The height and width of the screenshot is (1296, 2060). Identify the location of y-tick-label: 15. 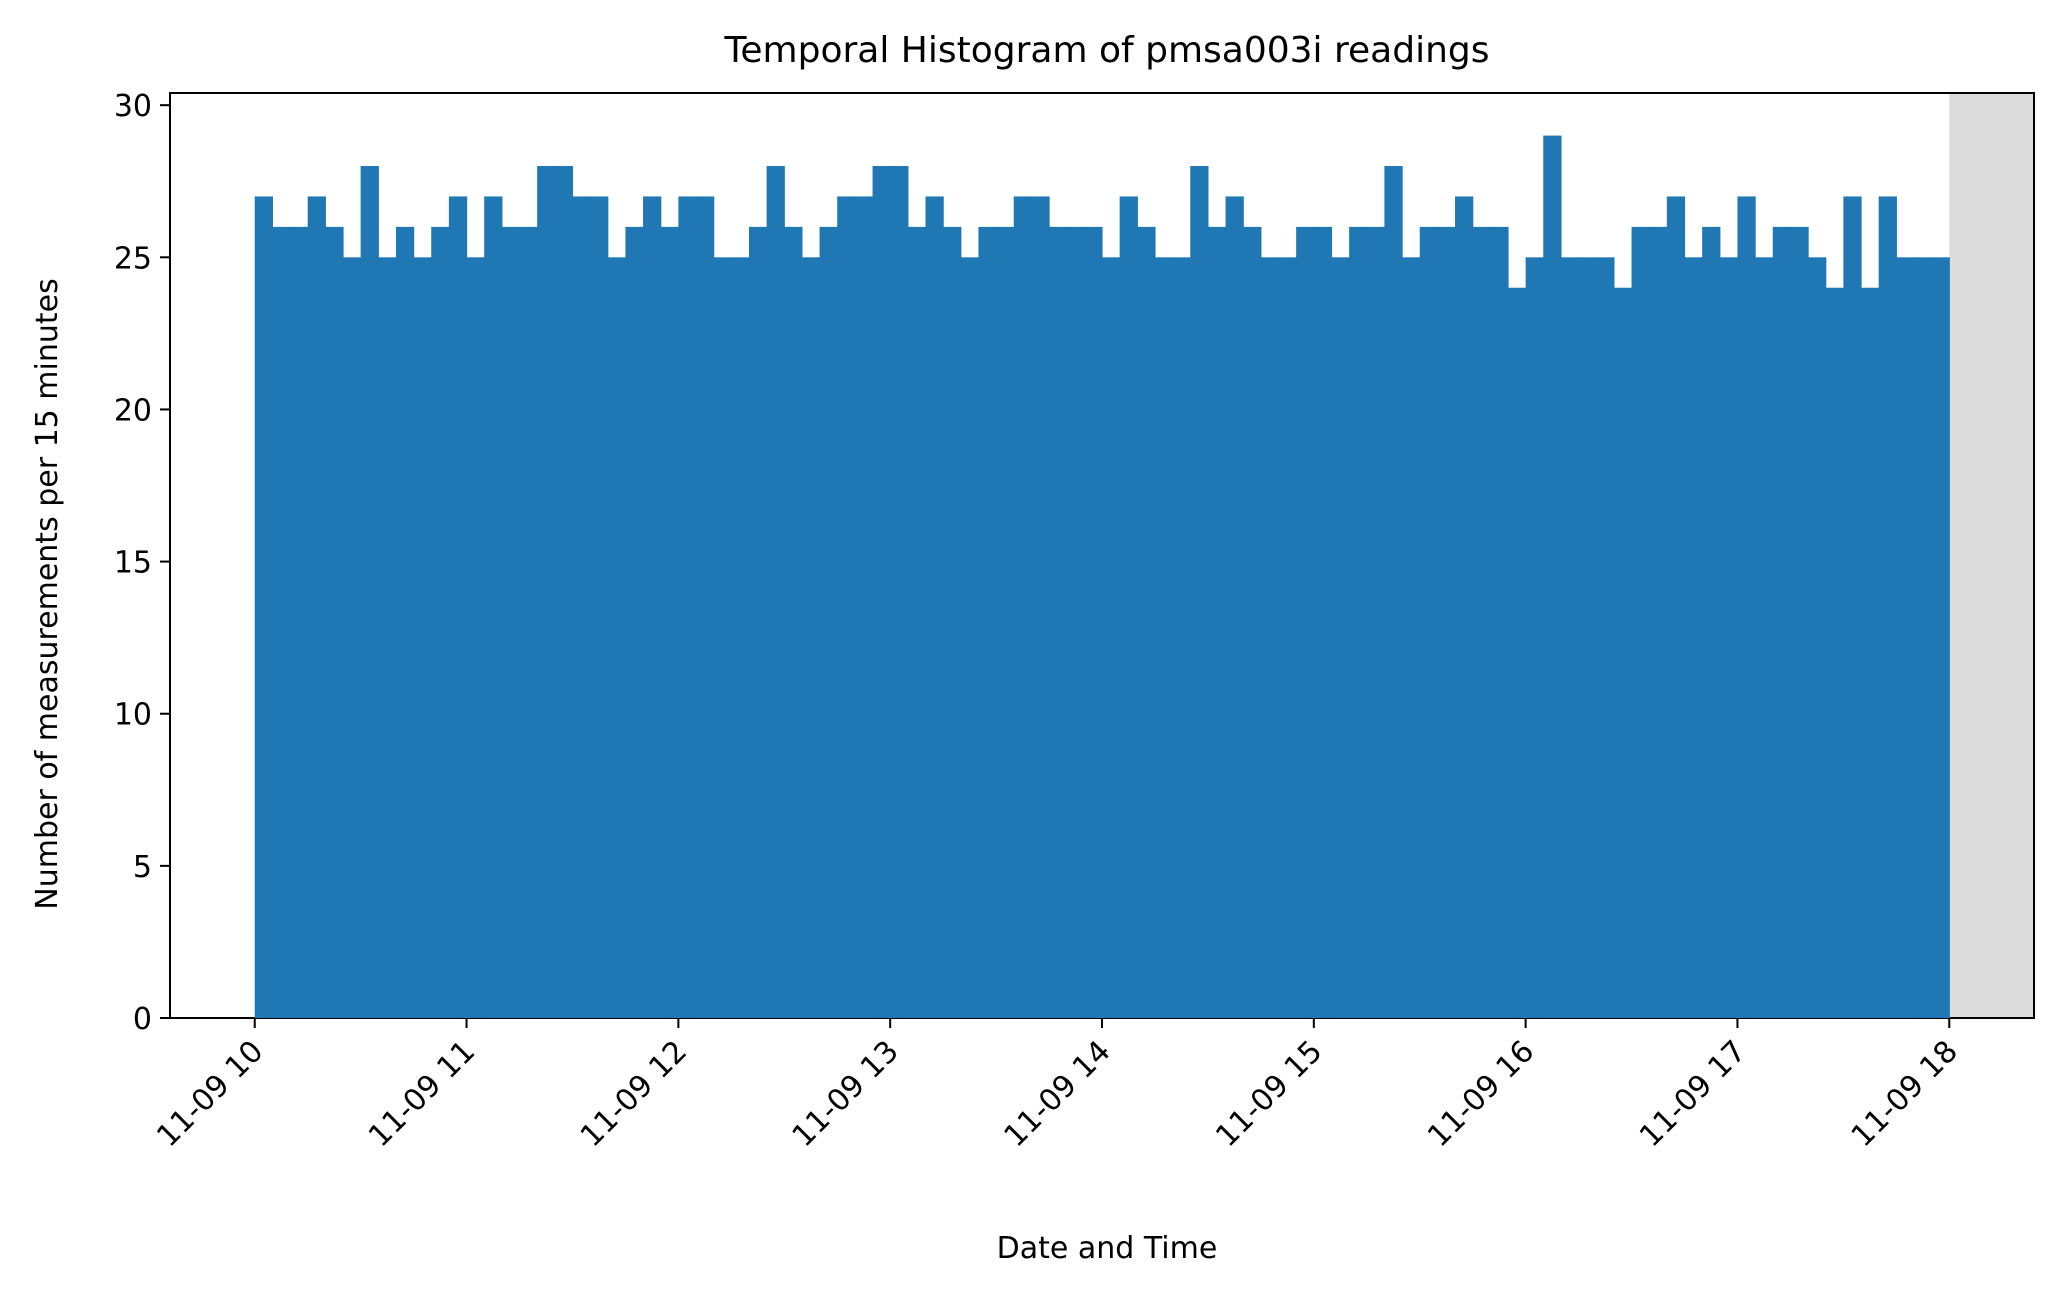
(133, 563).